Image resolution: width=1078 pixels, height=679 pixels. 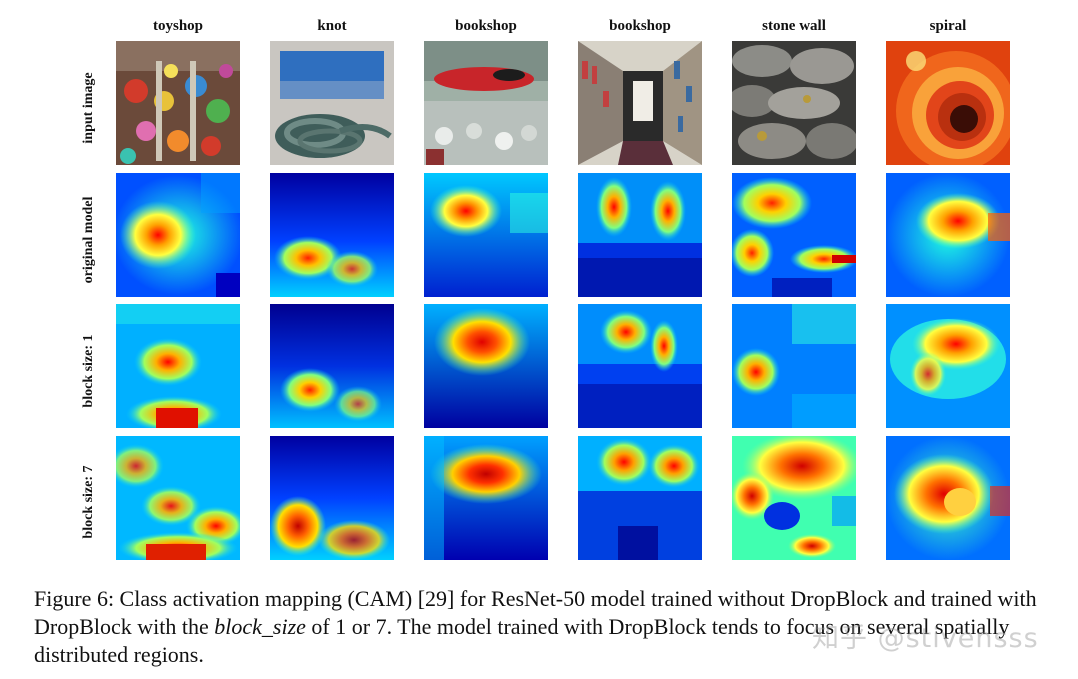 I want to click on cam-original-model-stone-wall, so click(x=794, y=235).